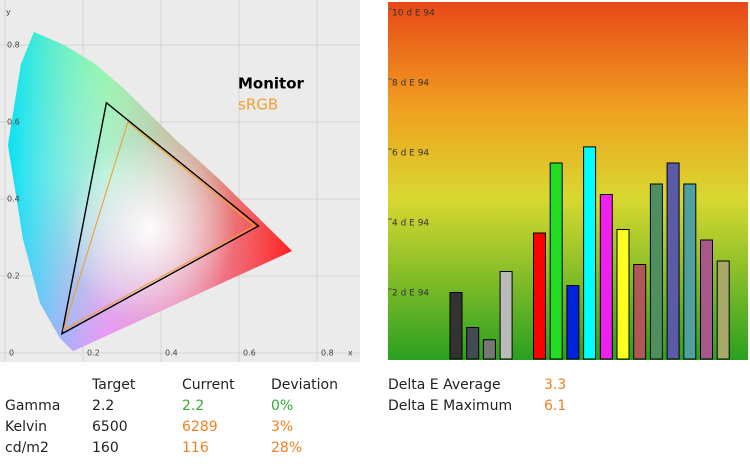  Describe the element at coordinates (13, 199) in the screenshot. I see `y-tick-label: 0.4` at that location.